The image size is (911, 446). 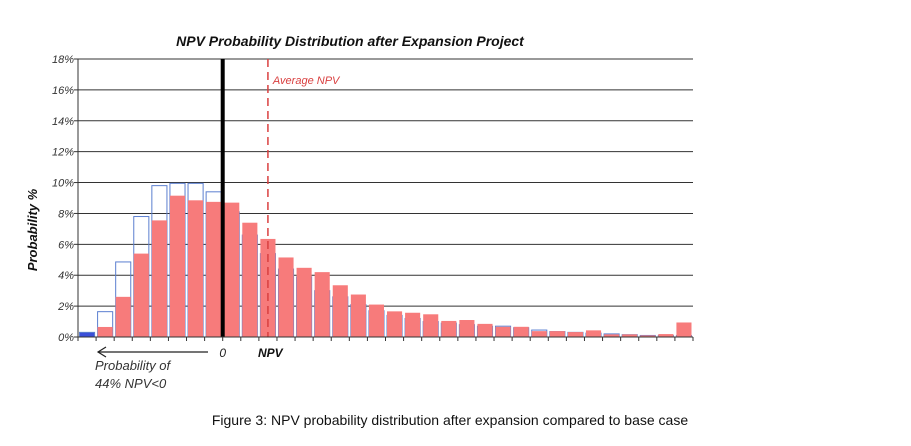 I want to click on y-tick-label: 4%, so click(x=66, y=276).